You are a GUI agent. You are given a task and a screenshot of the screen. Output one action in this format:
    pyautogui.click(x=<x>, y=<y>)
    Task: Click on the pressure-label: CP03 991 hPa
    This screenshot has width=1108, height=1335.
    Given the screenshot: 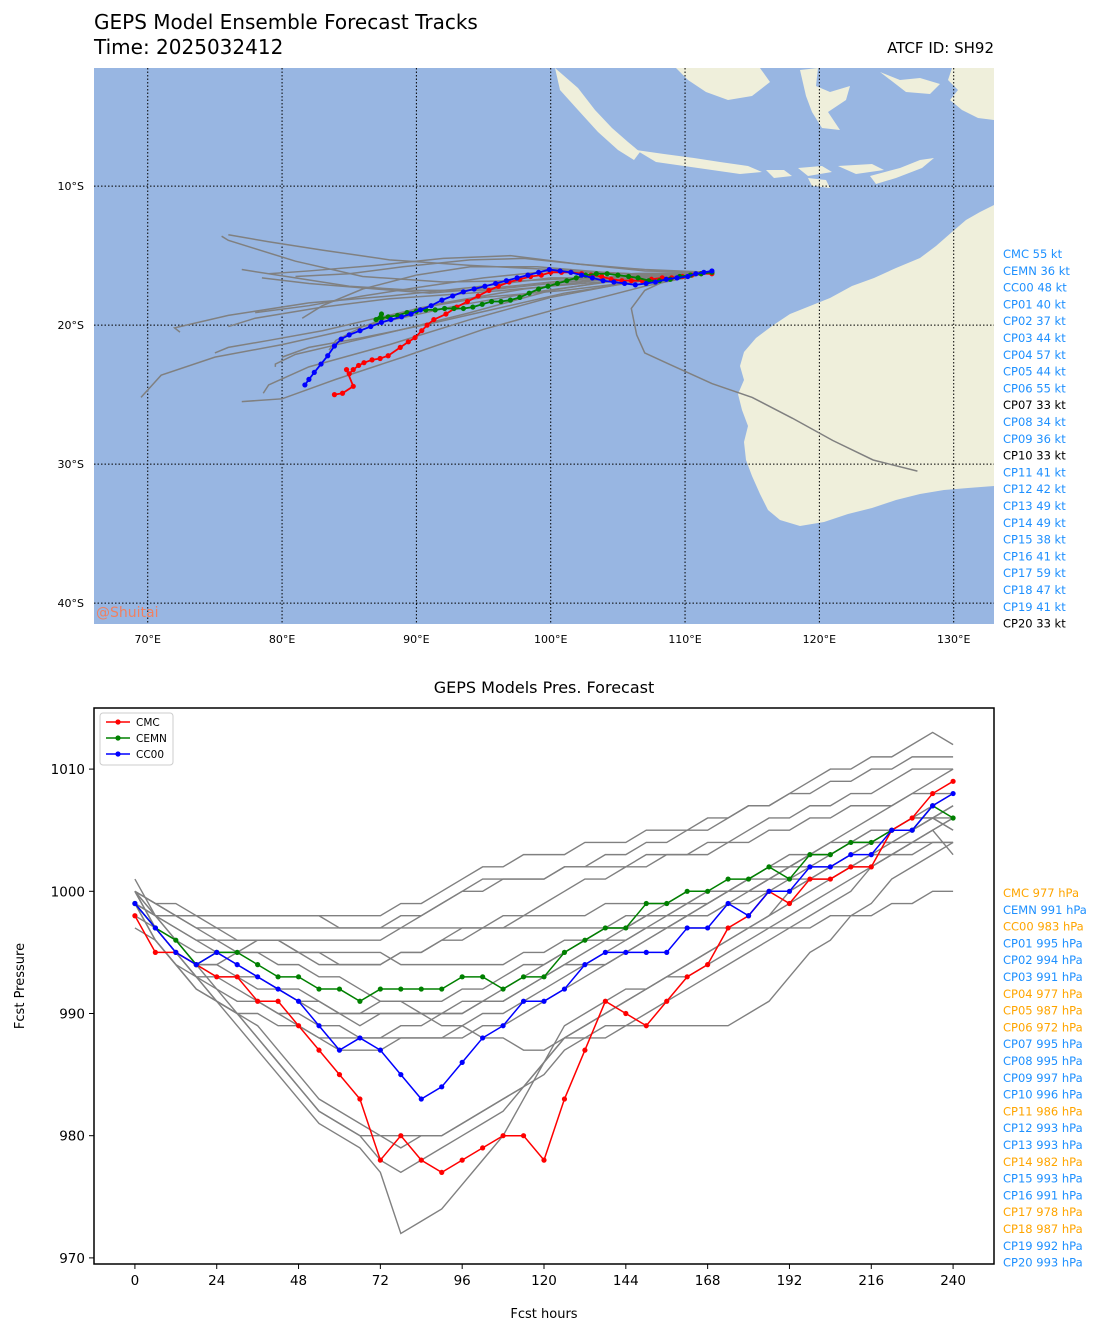 What is the action you would take?
    pyautogui.click(x=1043, y=977)
    